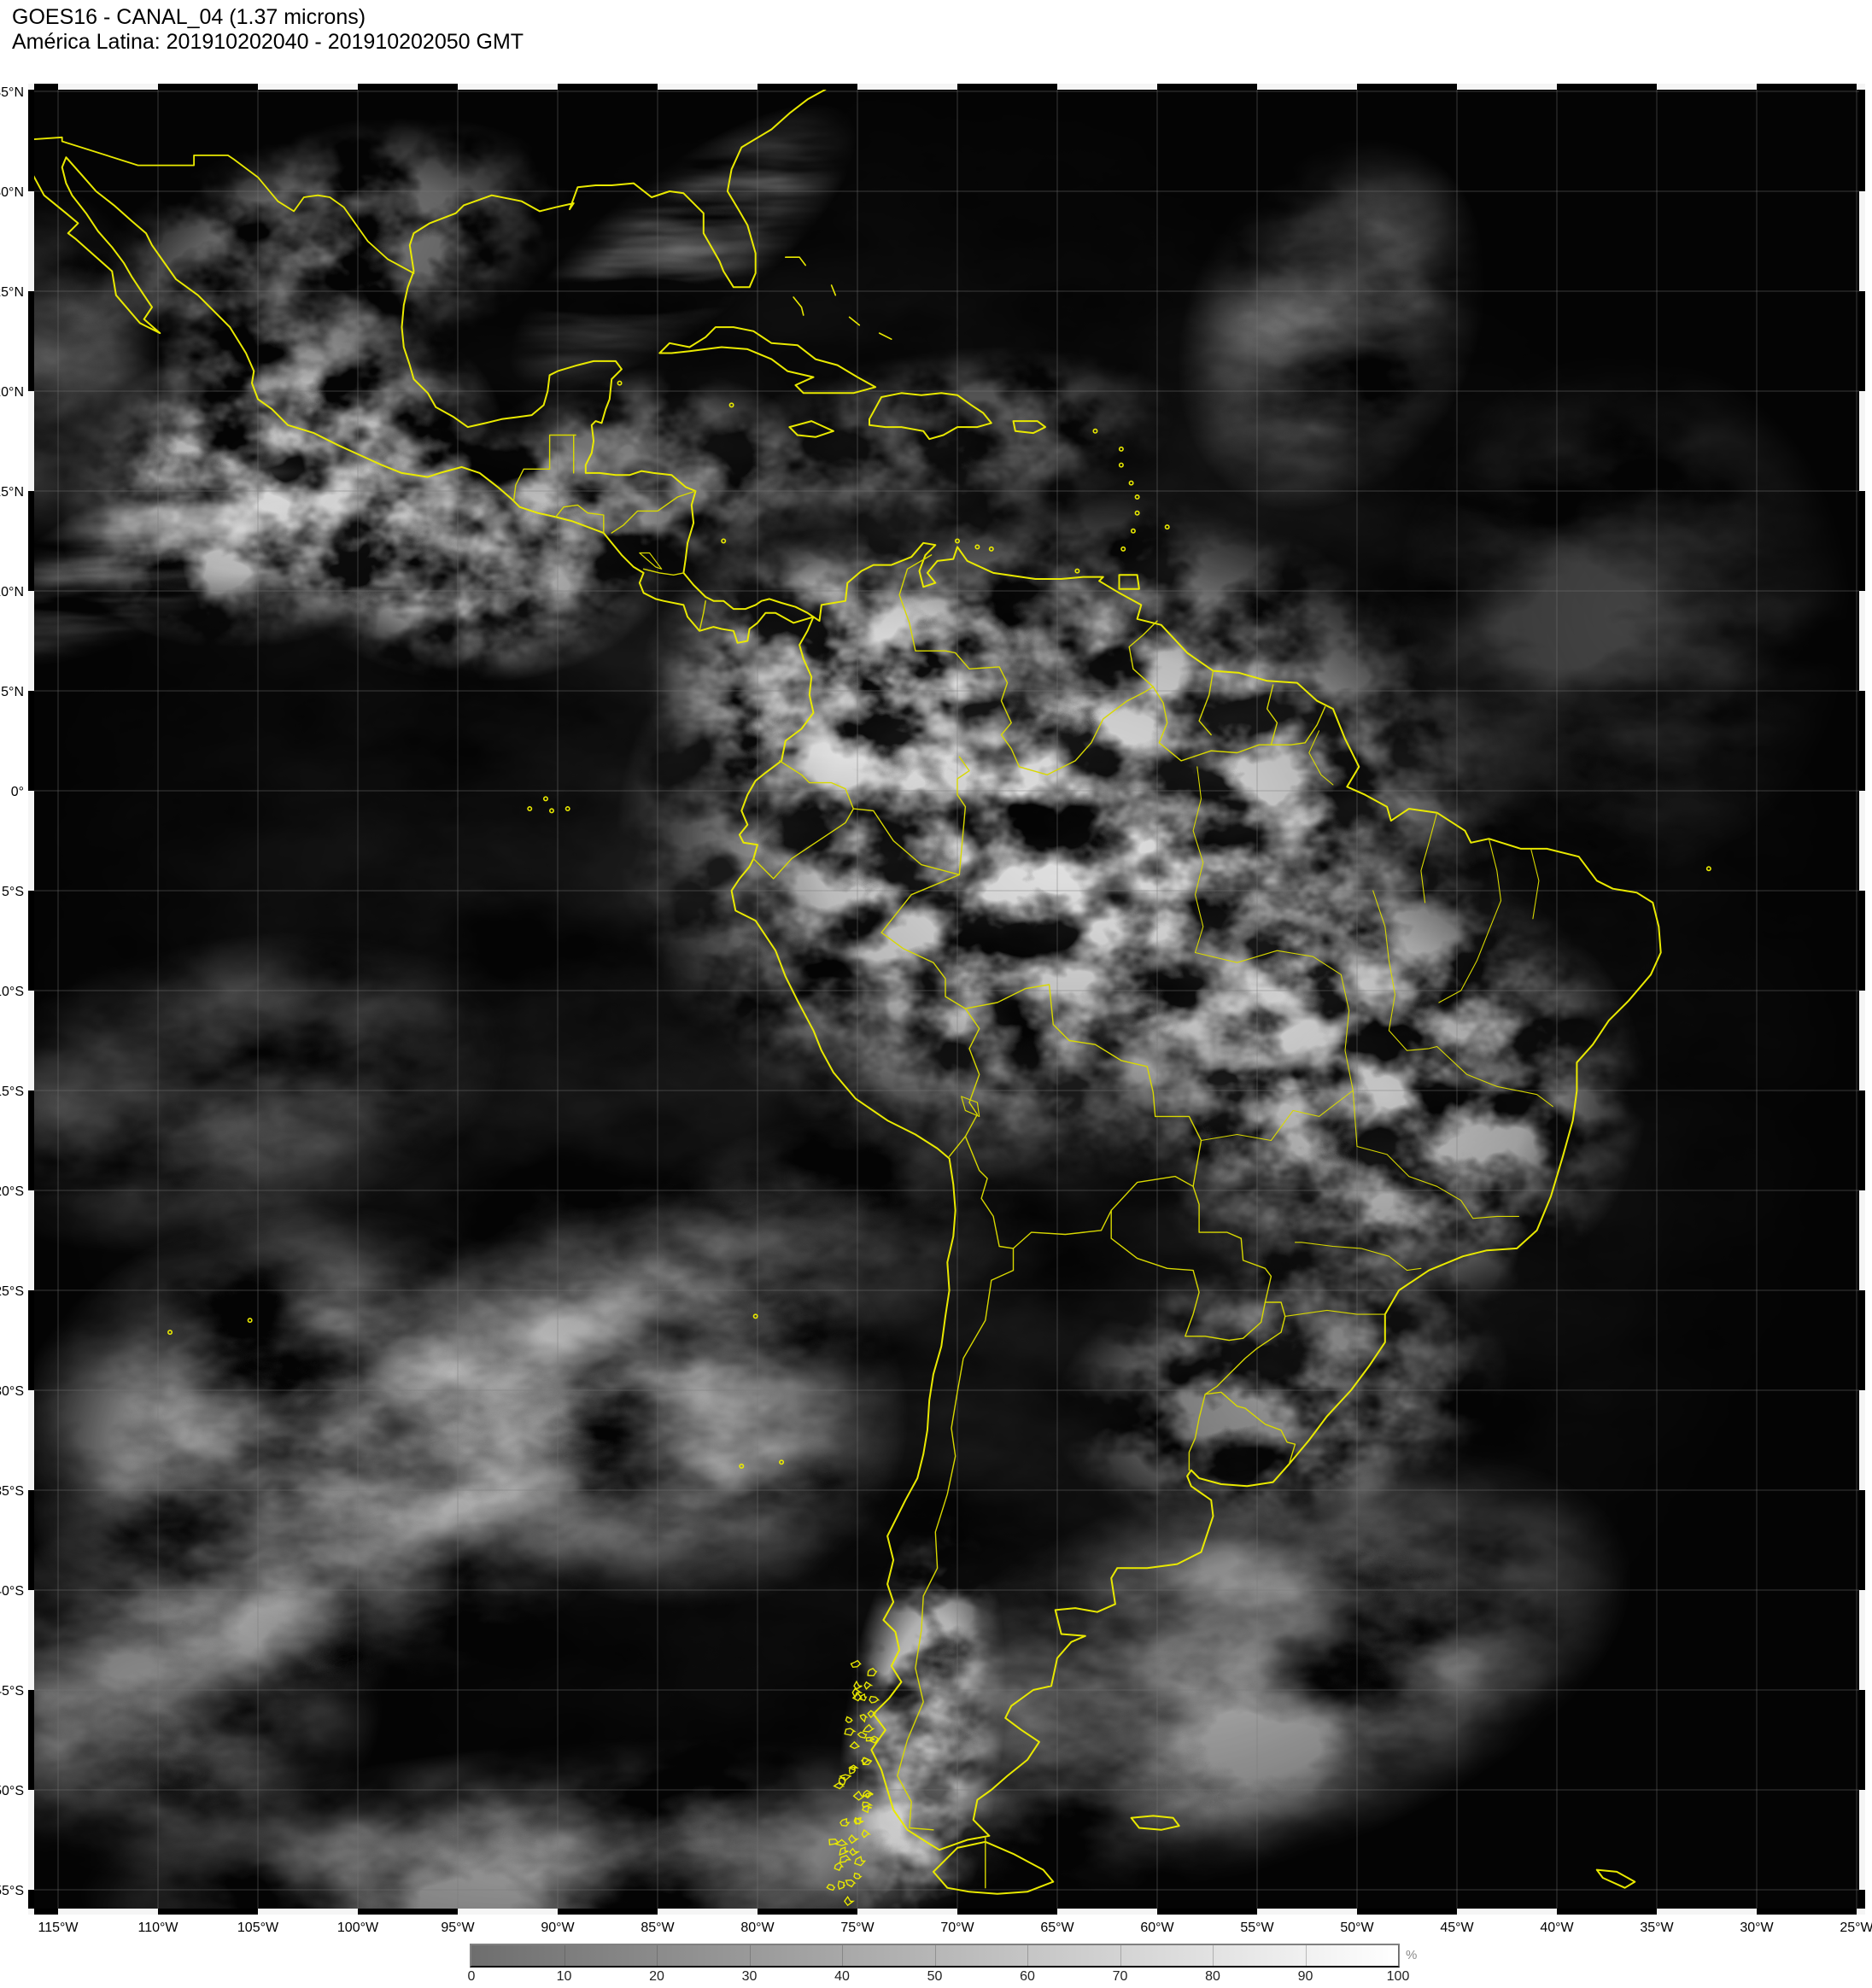  What do you see at coordinates (957, 1928) in the screenshot?
I see `lon-label: 70°W` at bounding box center [957, 1928].